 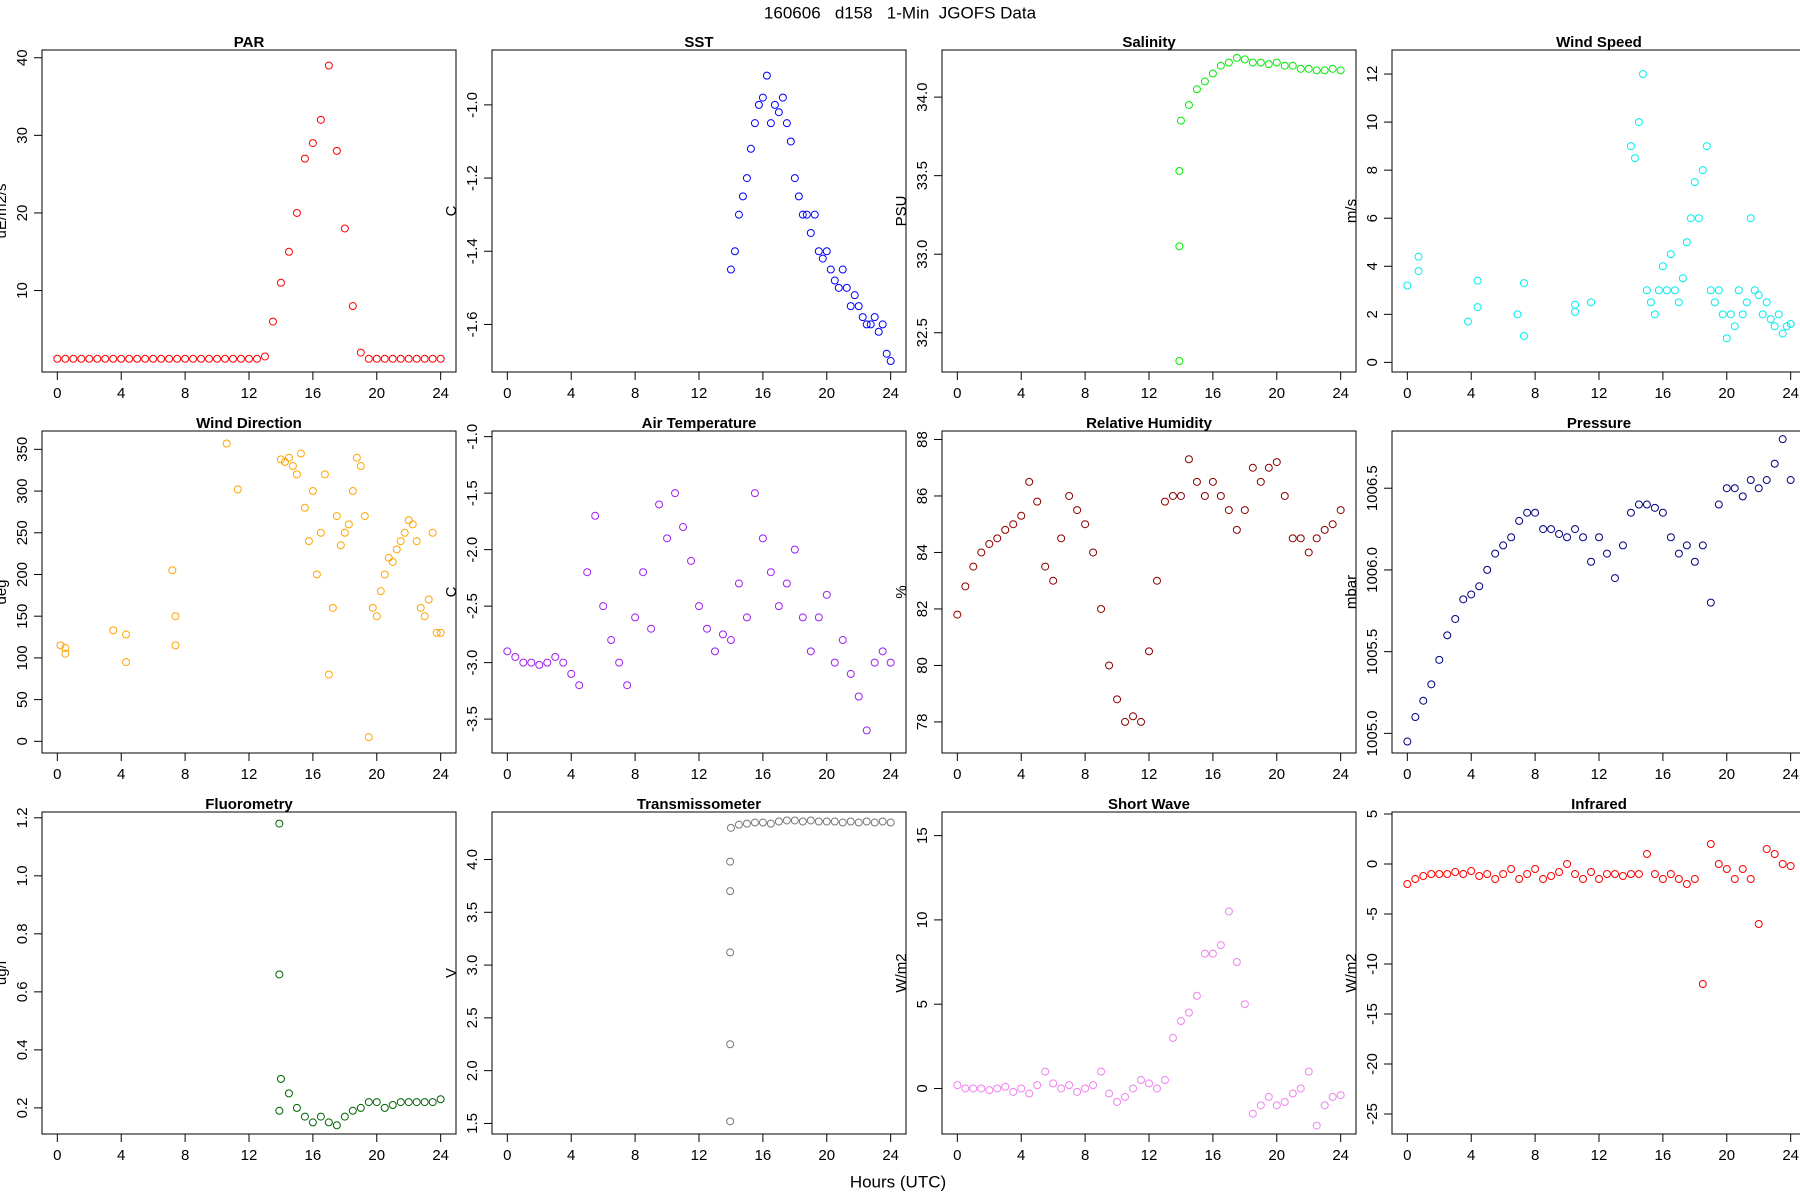 What do you see at coordinates (472, 178) in the screenshot?
I see `y-tick-label: -1.2` at bounding box center [472, 178].